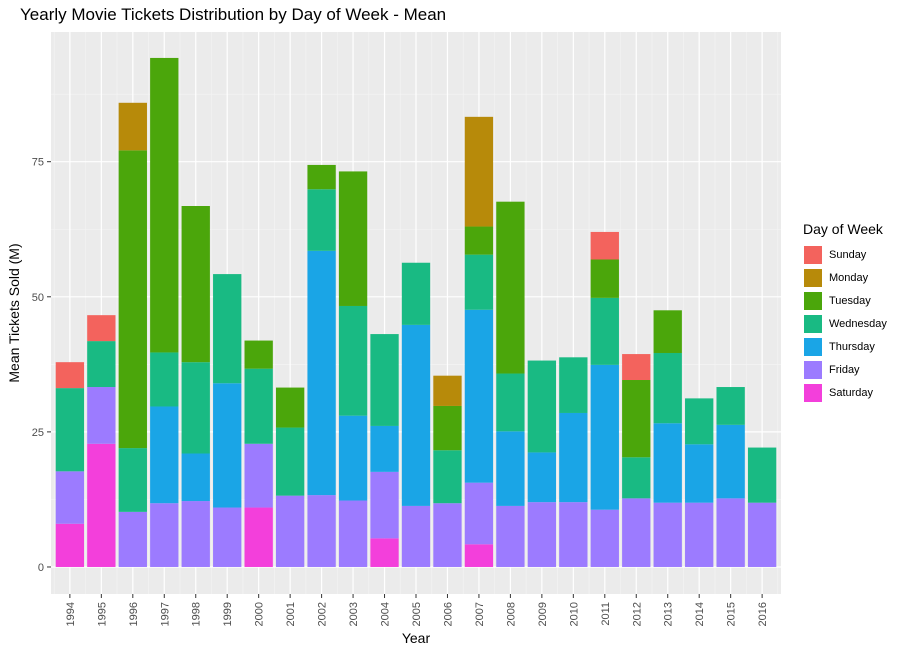 The image size is (905, 651). Describe the element at coordinates (606, 614) in the screenshot. I see `x-tick-label: 2011` at that location.